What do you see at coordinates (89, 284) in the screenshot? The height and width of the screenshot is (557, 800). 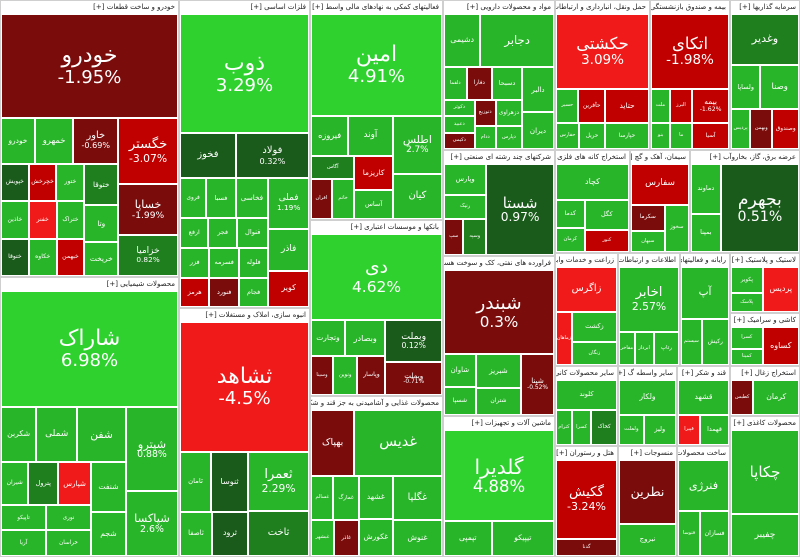 I see `sector-title: محصولات شیمیایی [+]` at bounding box center [89, 284].